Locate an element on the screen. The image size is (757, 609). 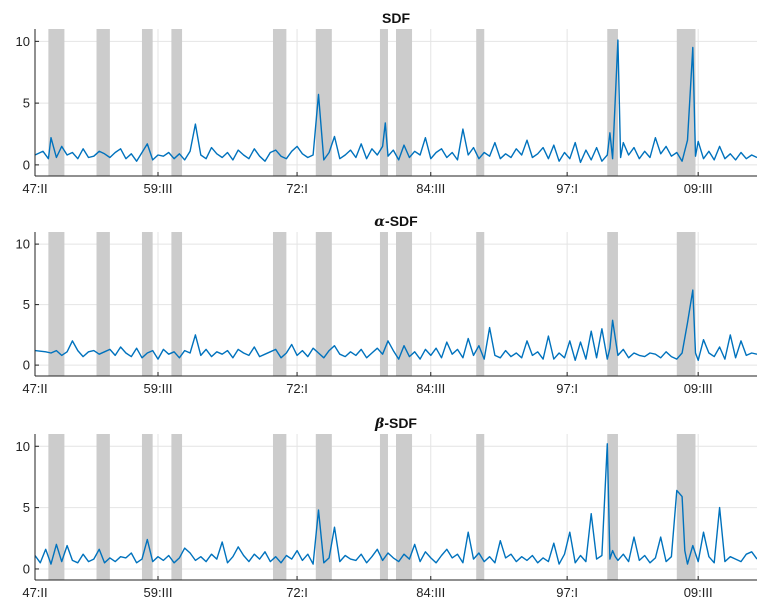
chart-title-symbol: β is located at coordinates (379, 424).